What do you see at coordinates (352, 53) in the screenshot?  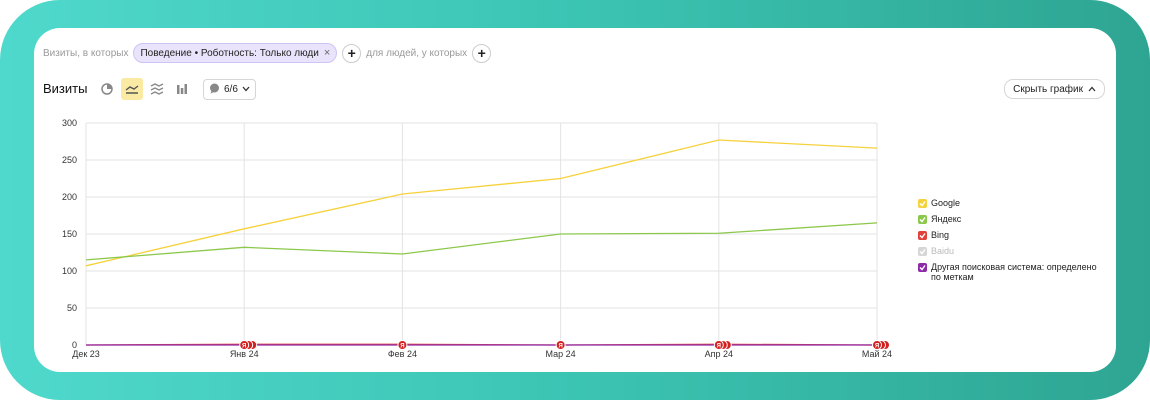 I see `add-visit-condition-button: +` at bounding box center [352, 53].